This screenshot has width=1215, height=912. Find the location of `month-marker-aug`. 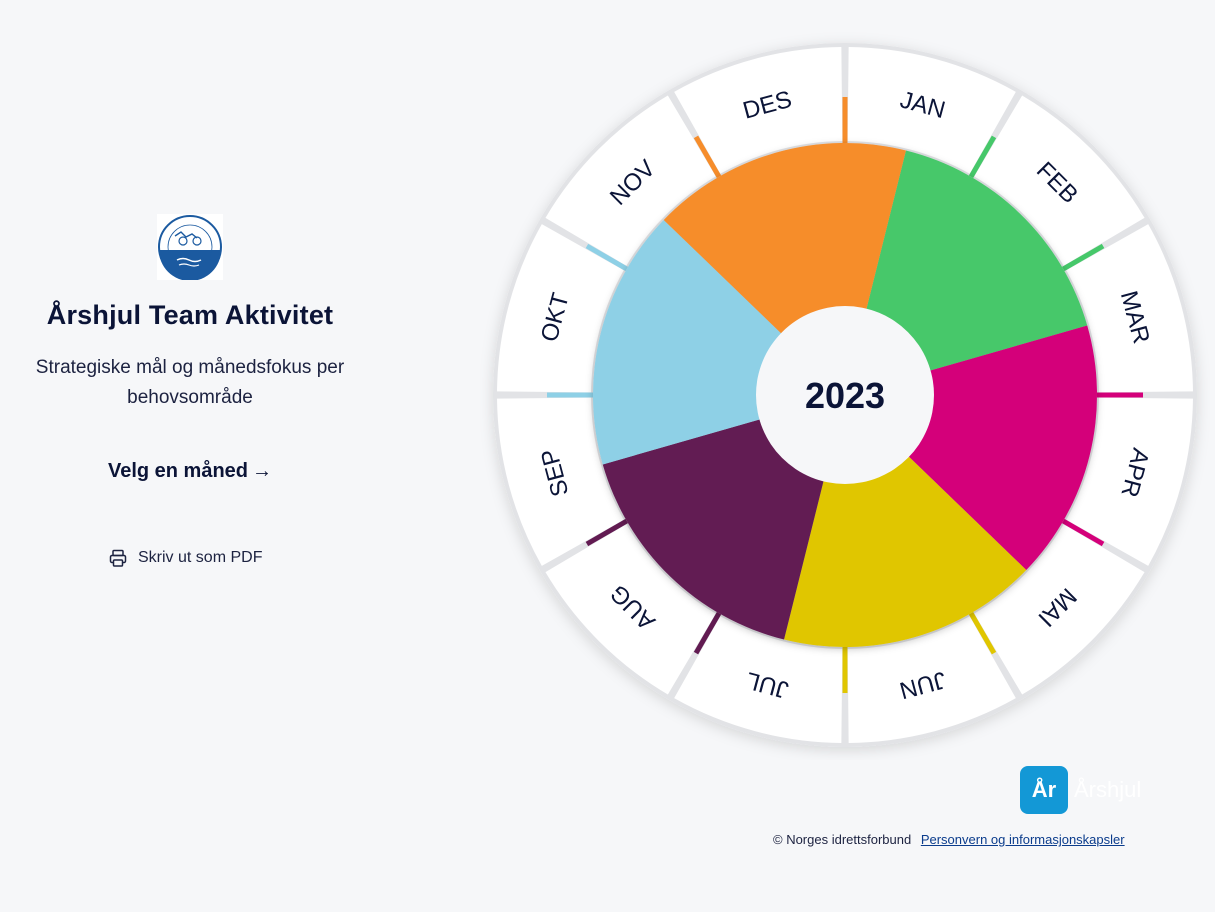

month-marker-aug is located at coordinates (707, 633).